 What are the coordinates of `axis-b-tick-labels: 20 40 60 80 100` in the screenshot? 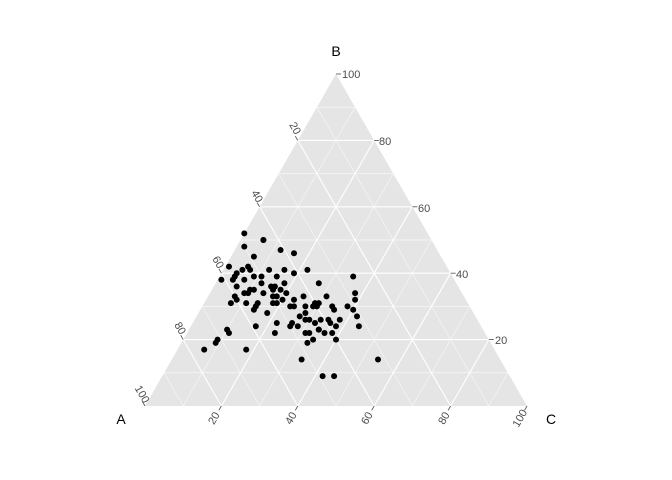 It's located at (424, 208).